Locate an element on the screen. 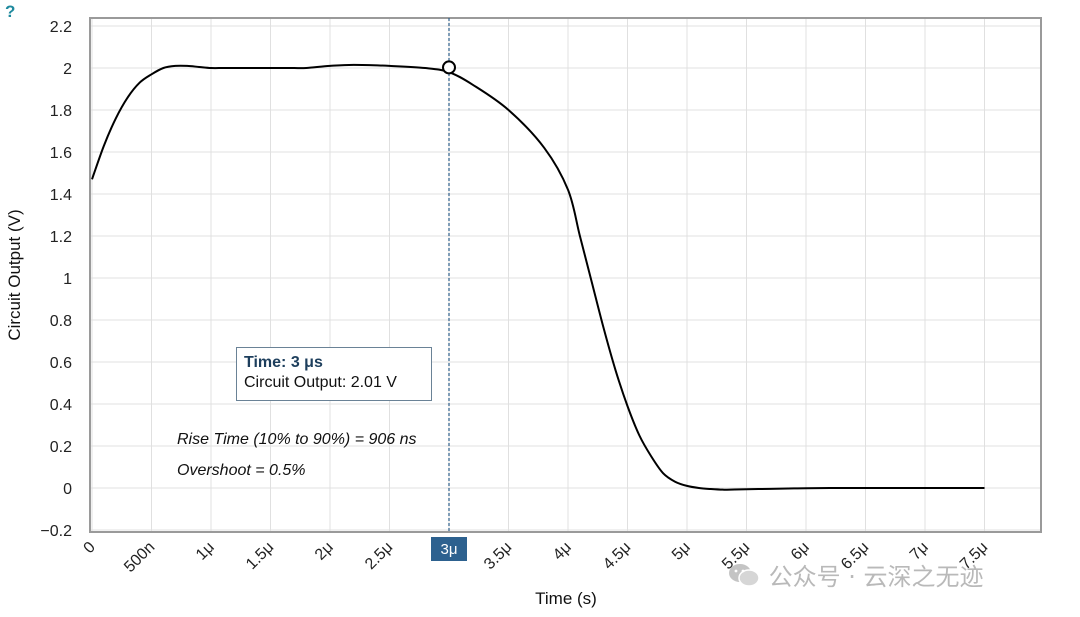 The image size is (1080, 617). cursor-marker is located at coordinates (449, 67).